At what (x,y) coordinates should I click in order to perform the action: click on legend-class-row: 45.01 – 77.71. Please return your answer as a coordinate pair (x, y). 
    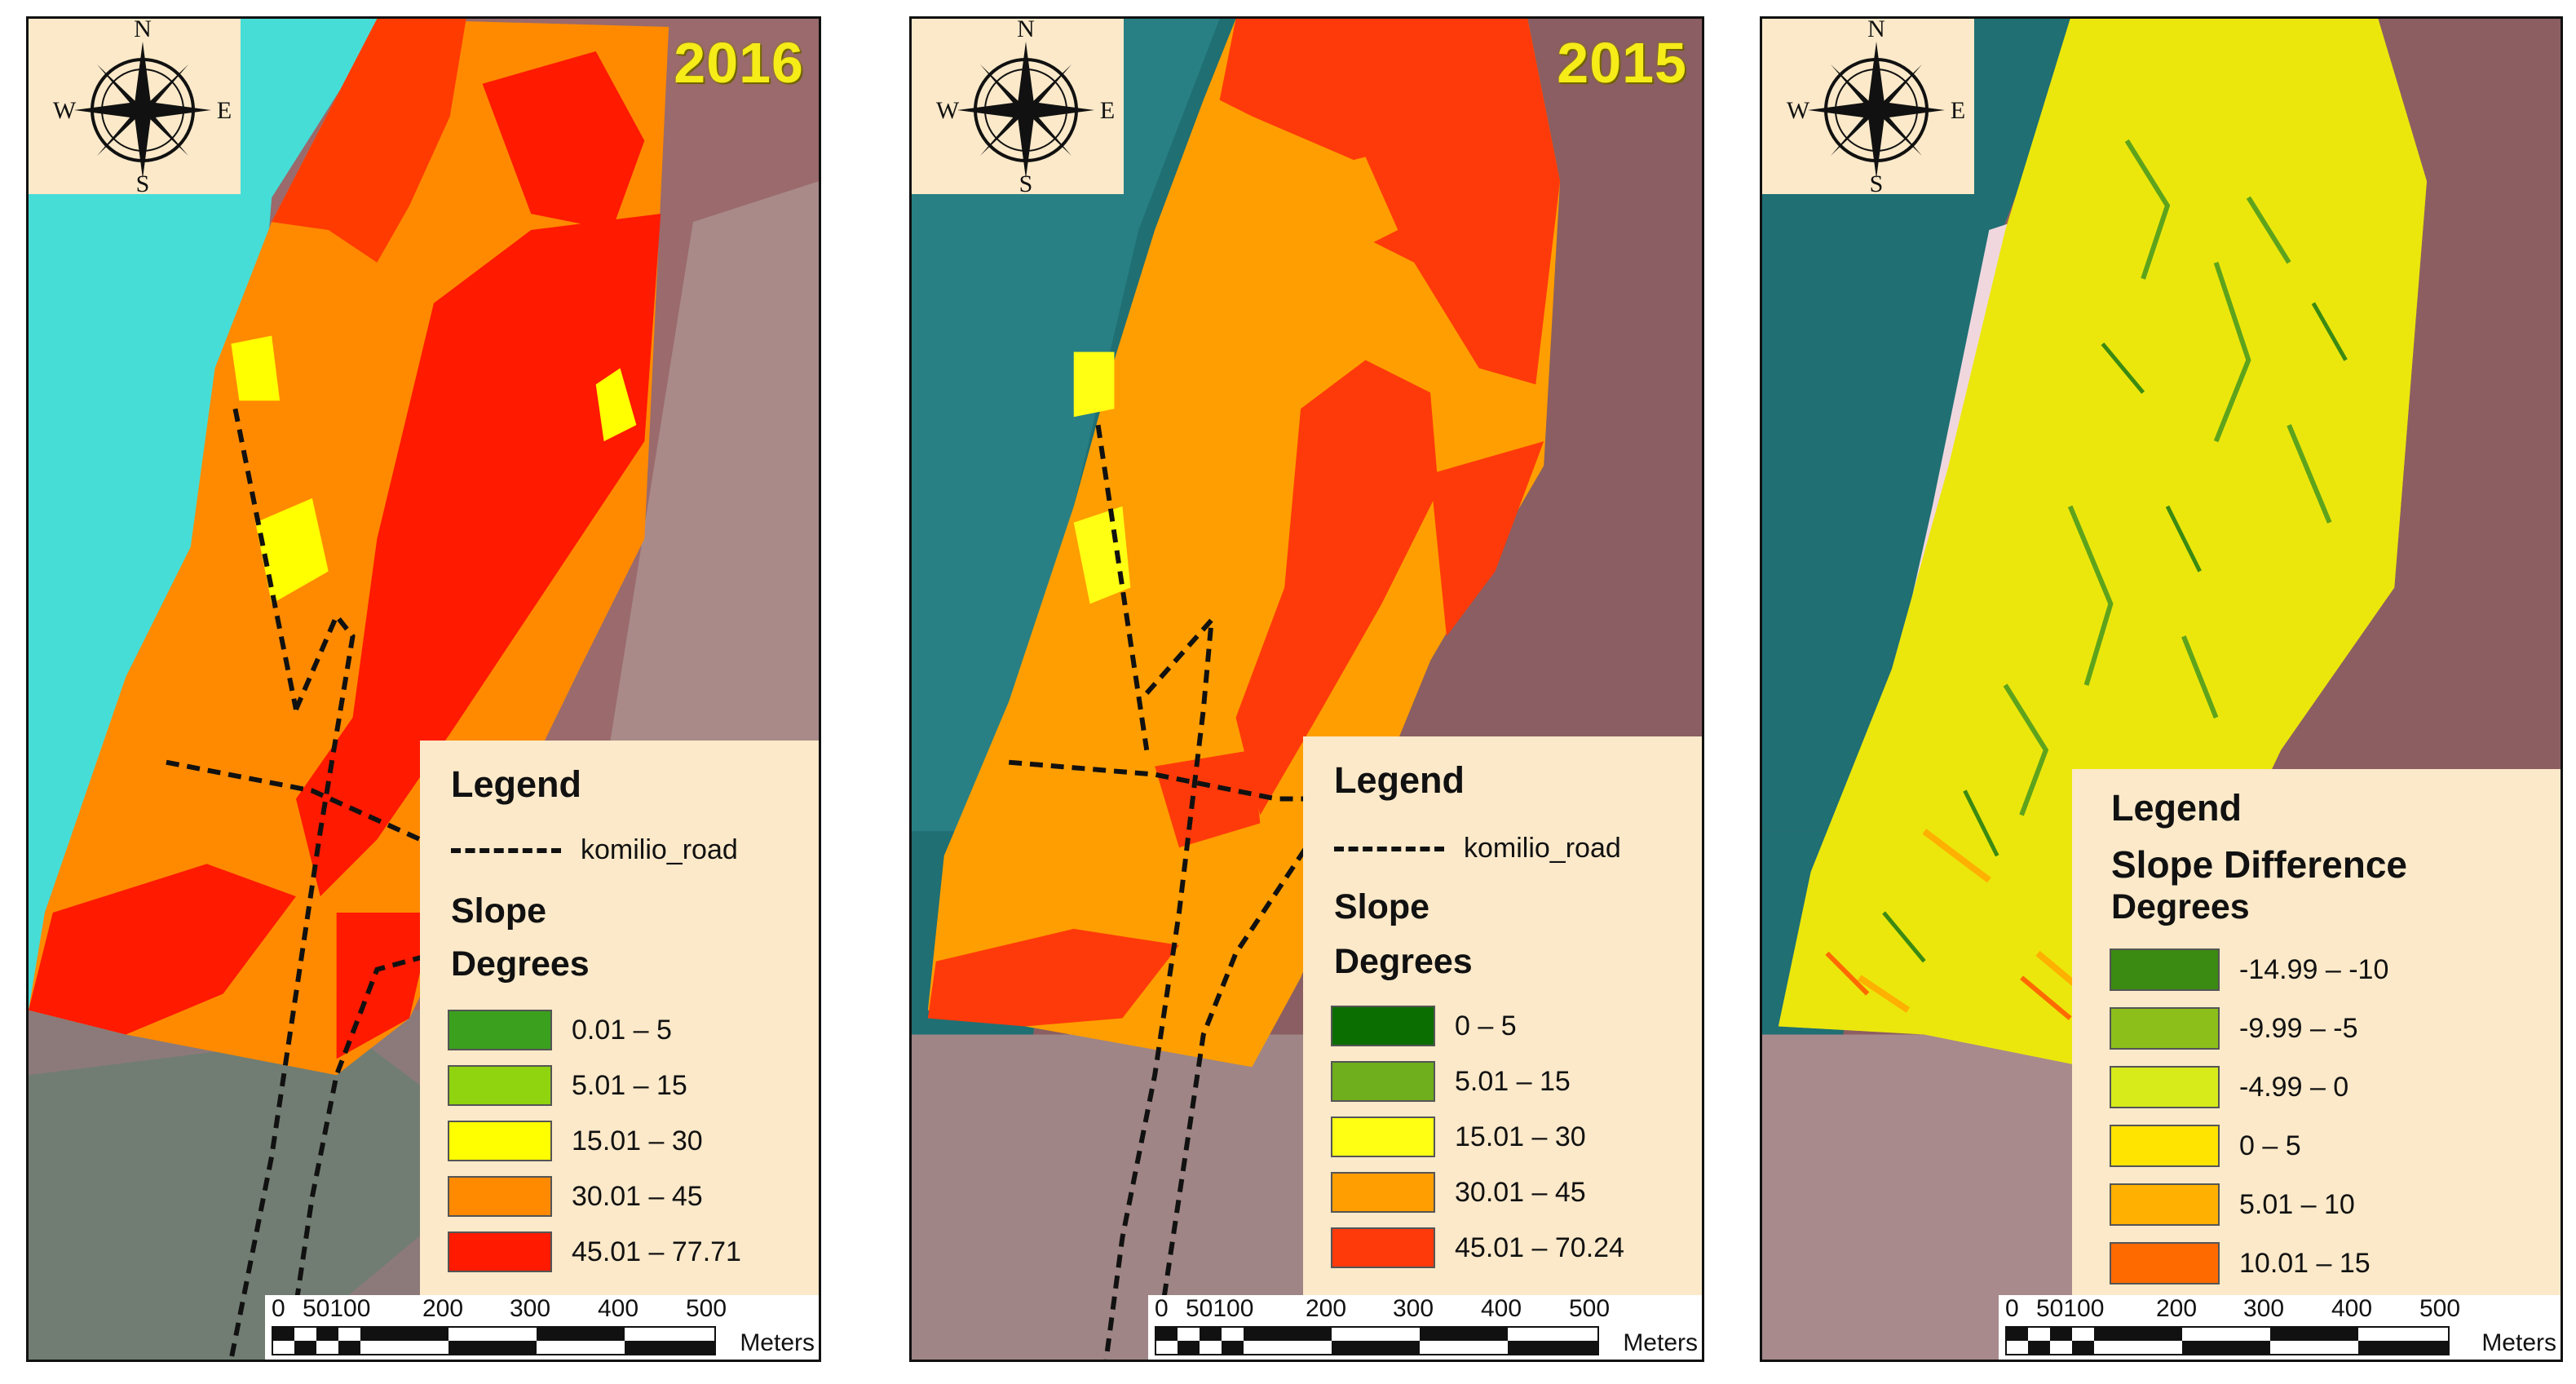
    Looking at the image, I should click on (594, 1251).